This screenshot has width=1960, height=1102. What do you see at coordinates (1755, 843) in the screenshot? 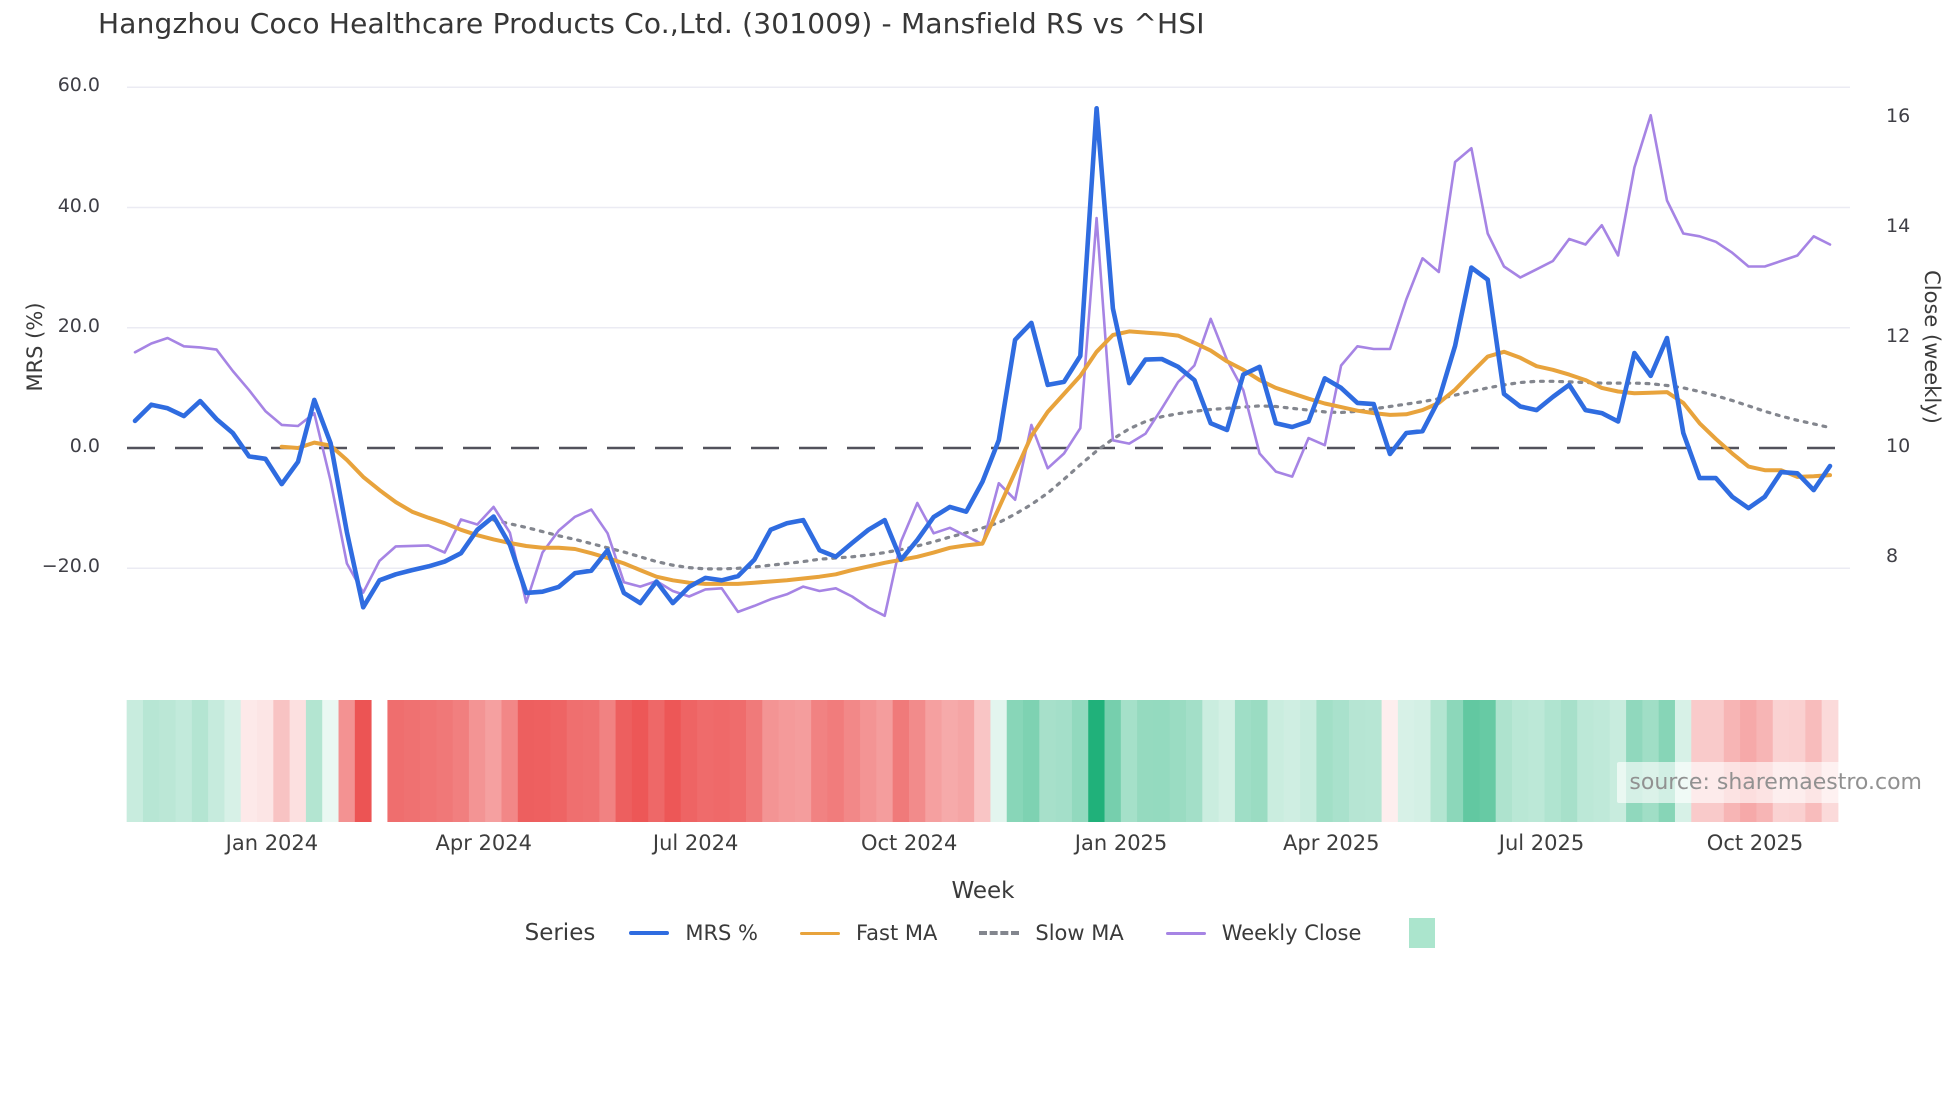
I see `tick-label: Oct 2025` at bounding box center [1755, 843].